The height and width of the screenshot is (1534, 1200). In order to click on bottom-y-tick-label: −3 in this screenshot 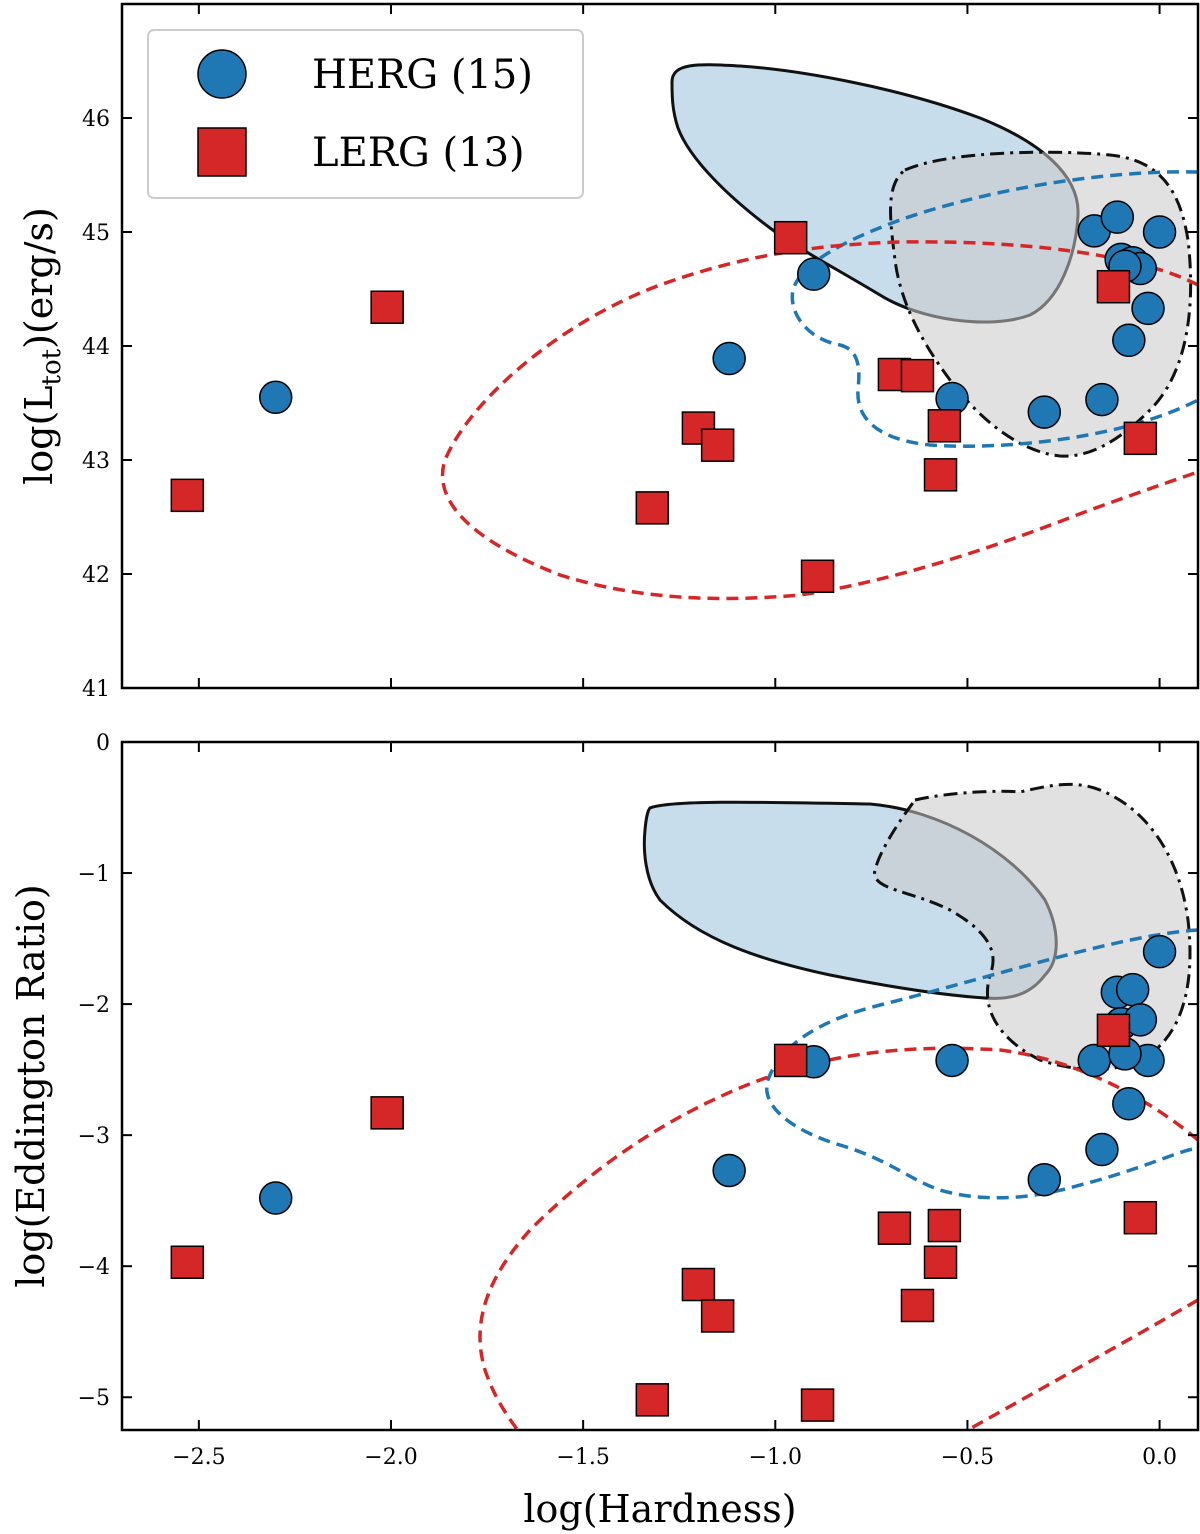, I will do `click(94, 1136)`.